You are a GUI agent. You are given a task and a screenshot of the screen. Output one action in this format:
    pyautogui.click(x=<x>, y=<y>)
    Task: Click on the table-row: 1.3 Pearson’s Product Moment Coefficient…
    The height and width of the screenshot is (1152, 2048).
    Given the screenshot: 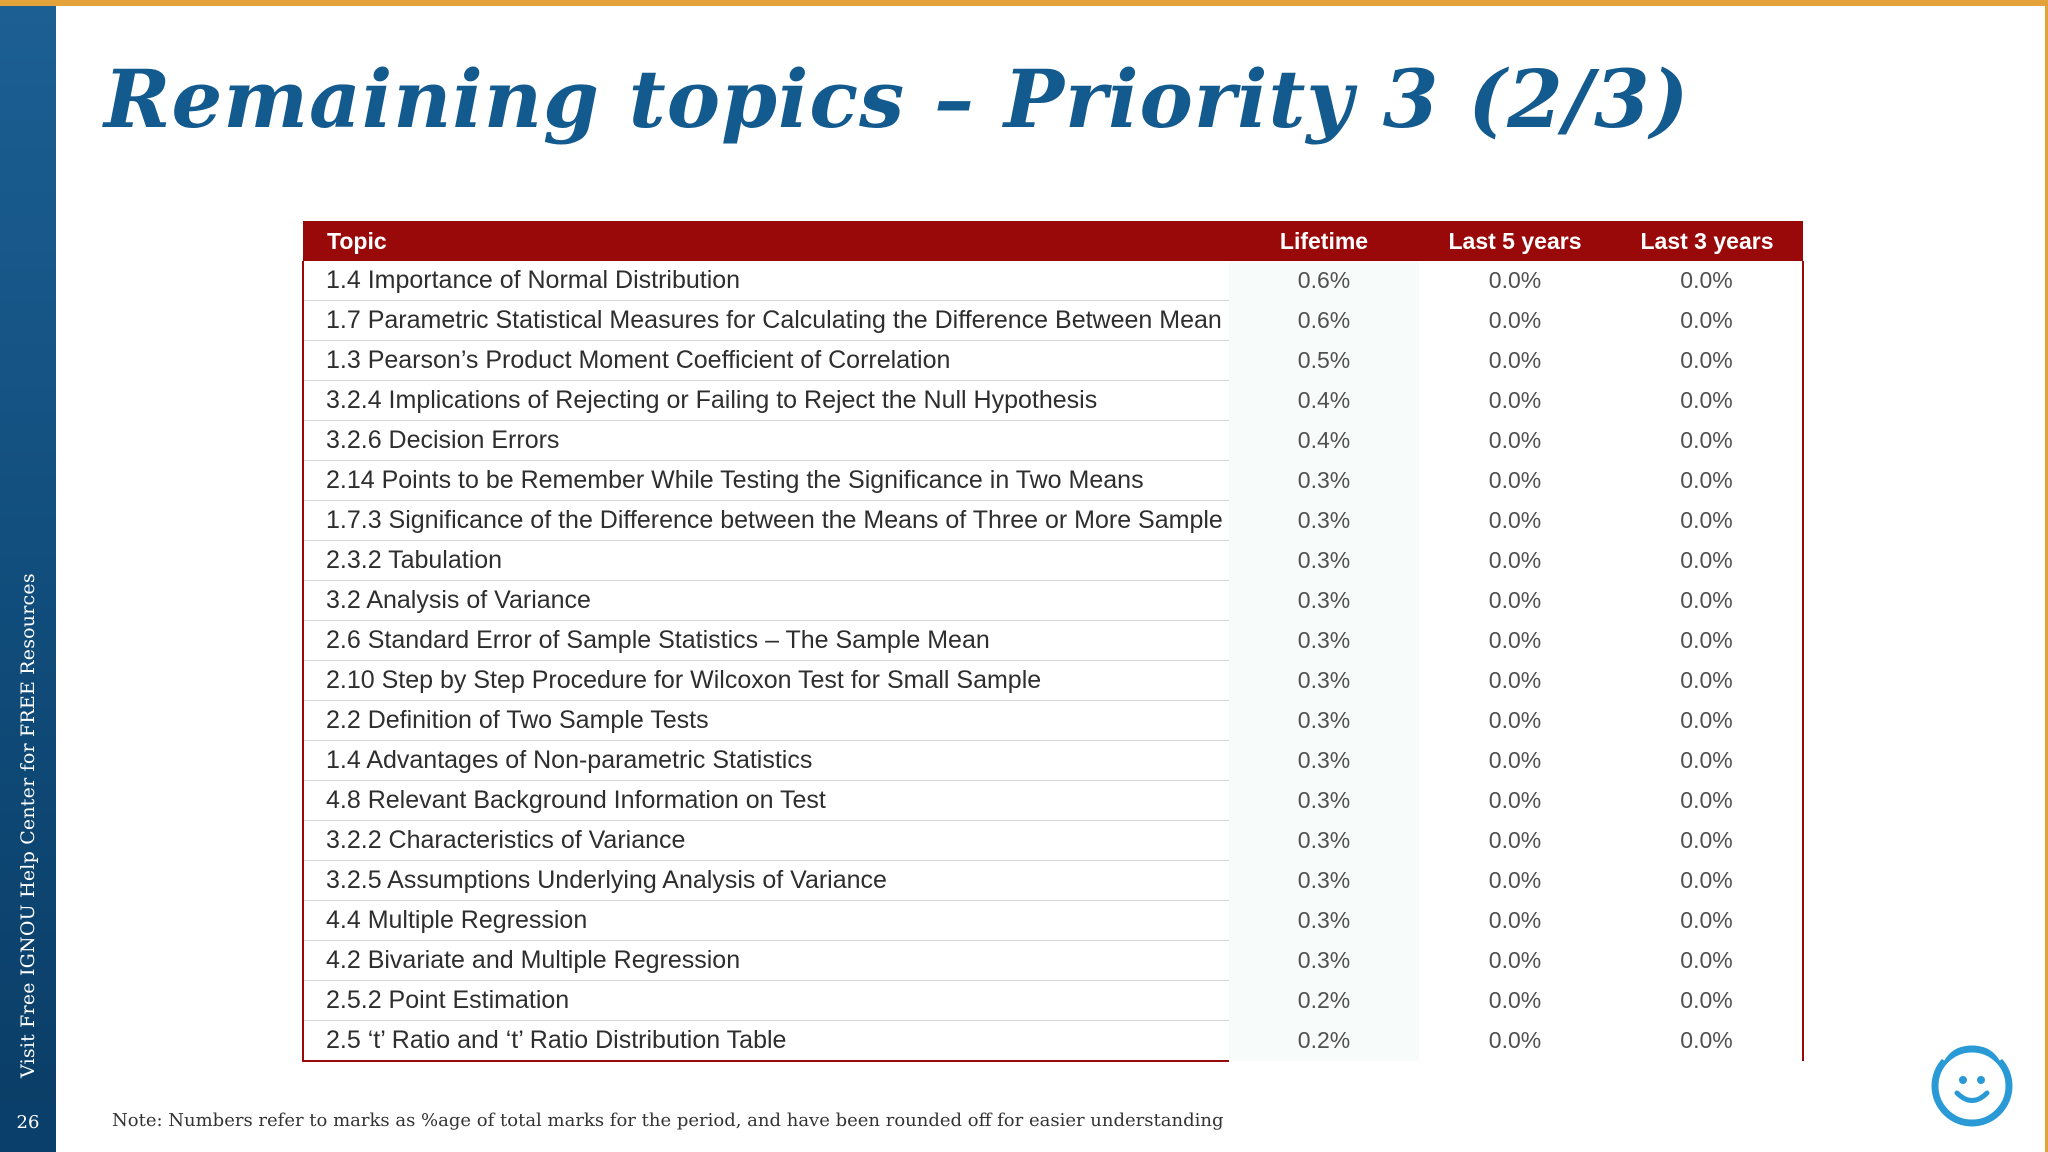 What is the action you would take?
    pyautogui.click(x=1053, y=360)
    